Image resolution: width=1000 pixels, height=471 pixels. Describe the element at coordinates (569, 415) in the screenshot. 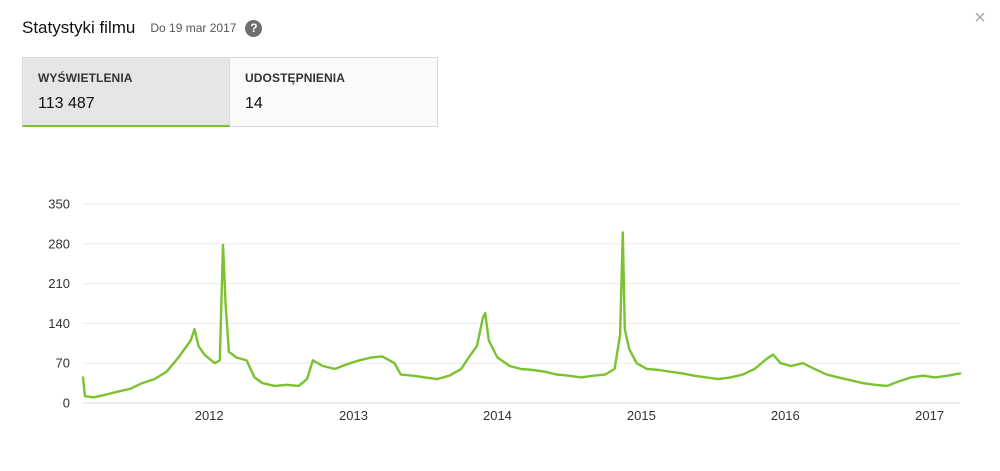

I see `x-axis-ticks: 2012 2013 2014 2015 2016 2017` at that location.